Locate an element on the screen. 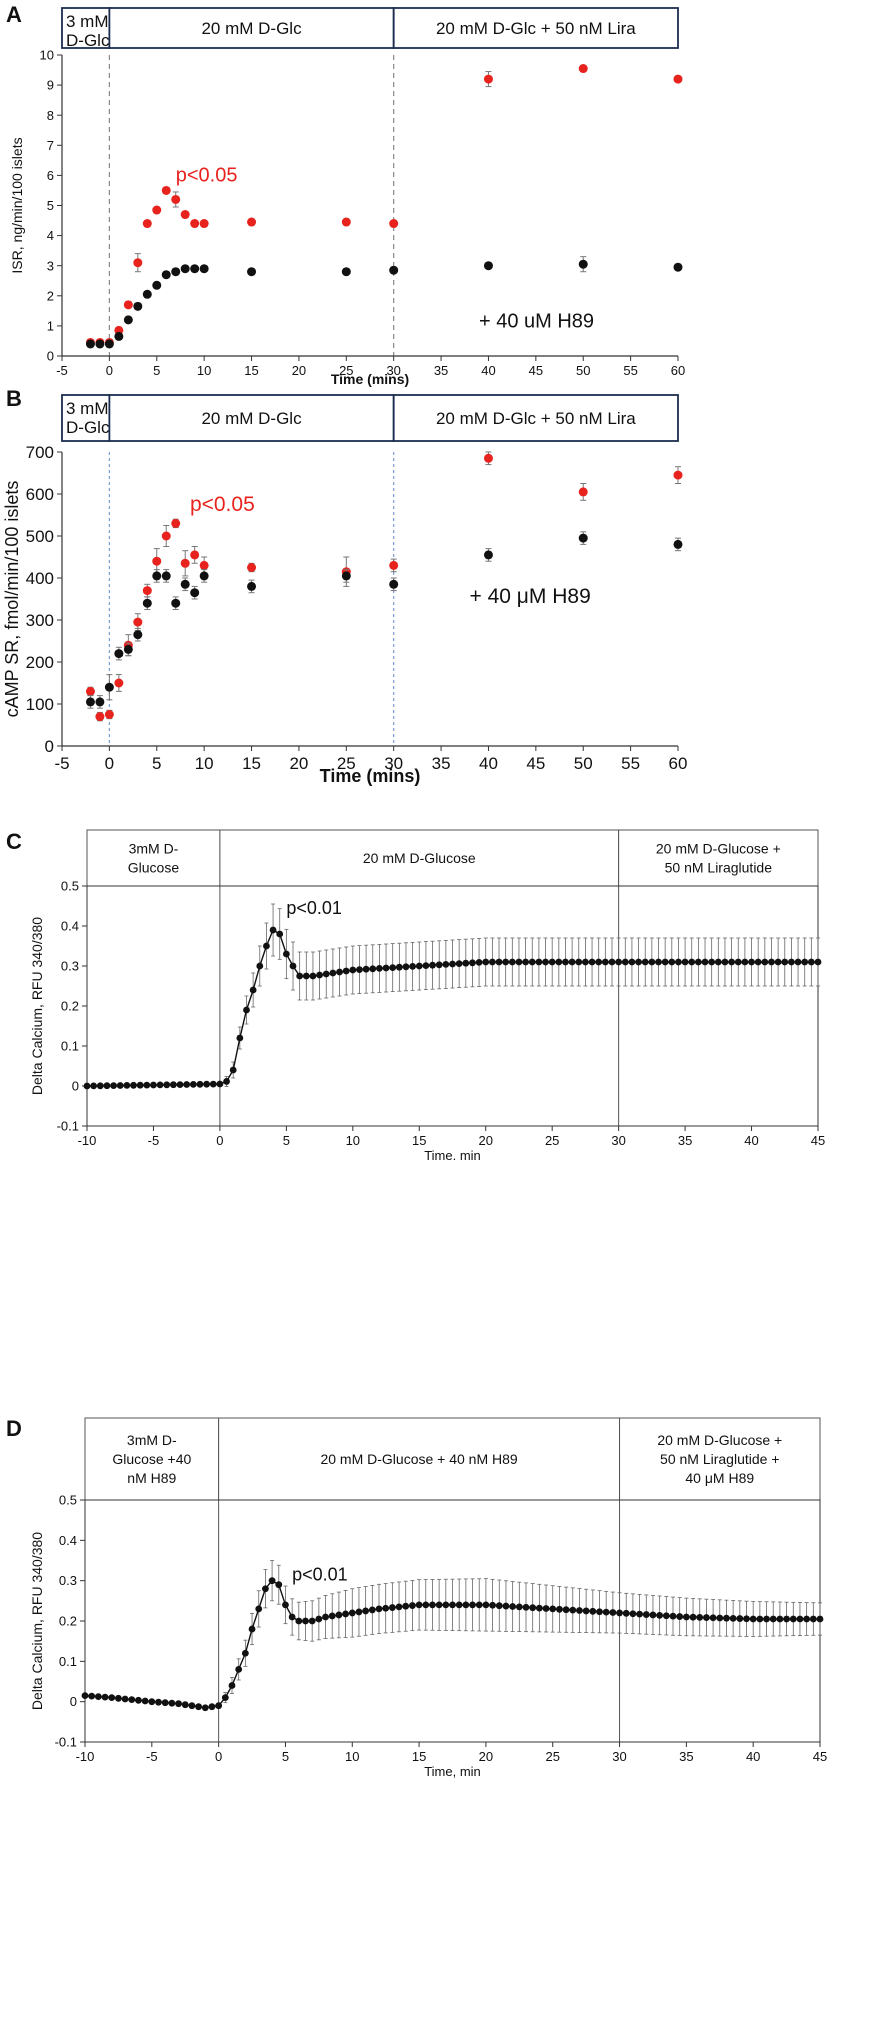 The width and height of the screenshot is (886, 2028). x-tick-label: 50 is located at coordinates (583, 370).